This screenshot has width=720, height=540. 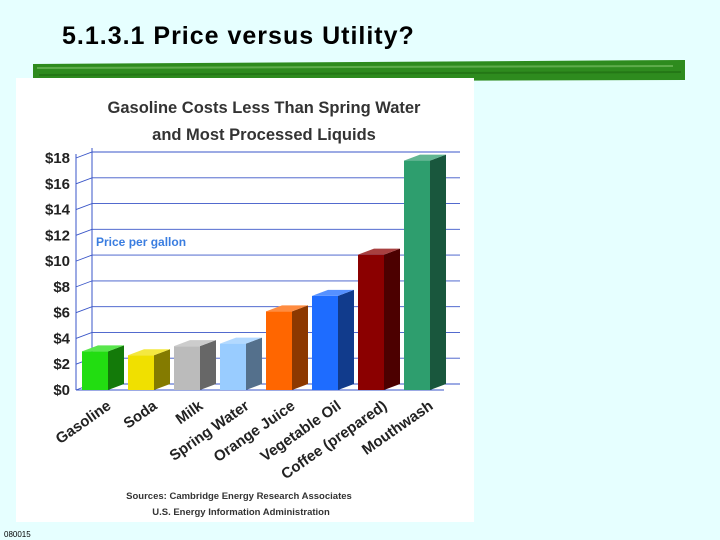 I want to click on x-tick-label: Milk, so click(x=190, y=412).